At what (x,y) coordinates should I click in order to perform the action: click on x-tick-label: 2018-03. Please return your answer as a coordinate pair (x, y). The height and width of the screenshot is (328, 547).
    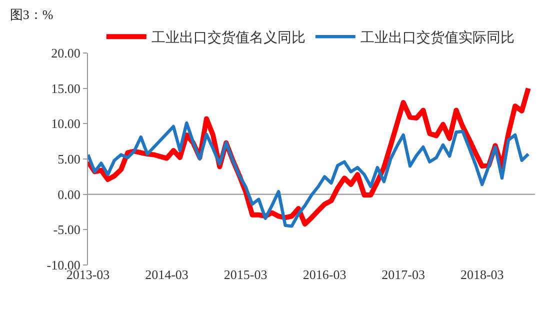
    Looking at the image, I should click on (482, 274).